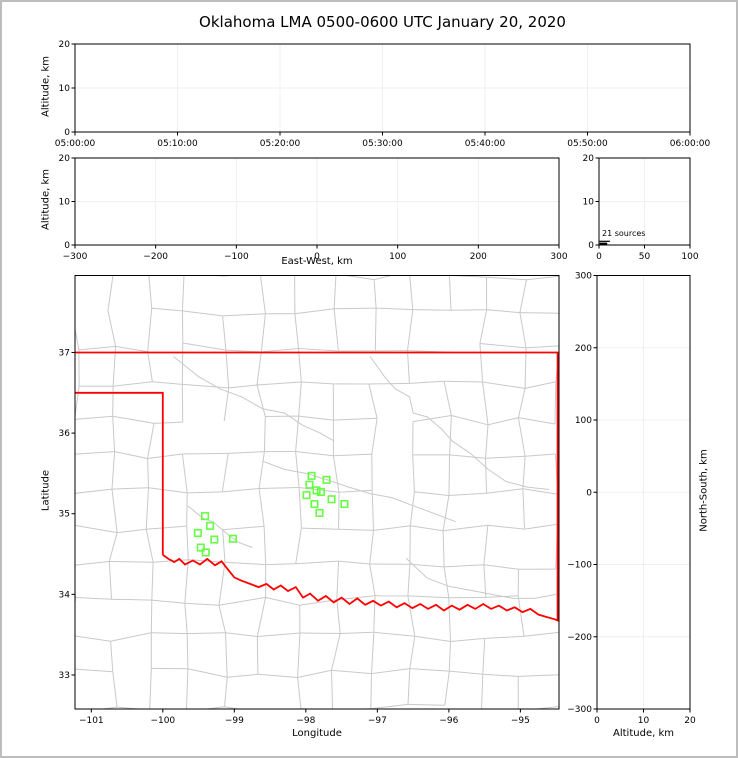 The width and height of the screenshot is (738, 758). What do you see at coordinates (583, 349) in the screenshot?
I see `y-tick-label: 200` at bounding box center [583, 349].